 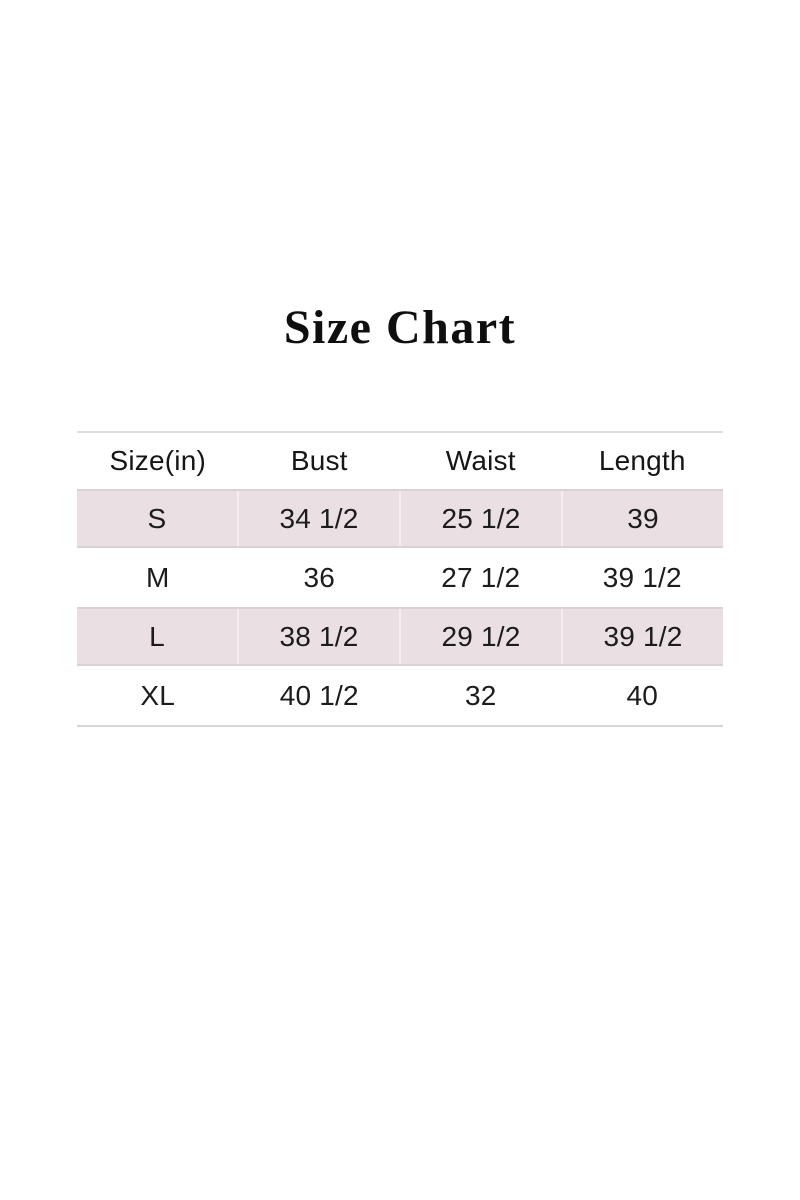 I want to click on bust-cell: 38 1/2, so click(x=318, y=636).